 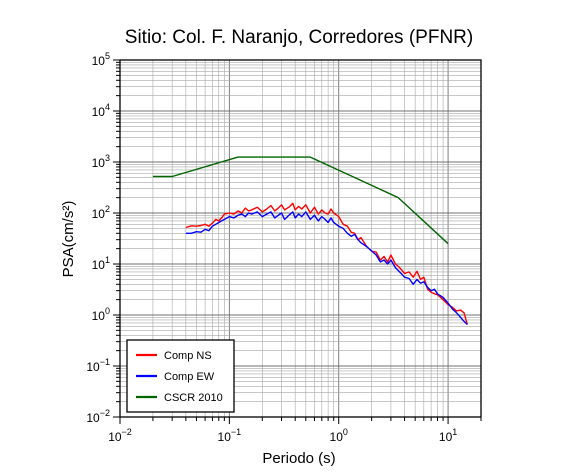 I want to click on y-tick-label: 10³, so click(x=101, y=161).